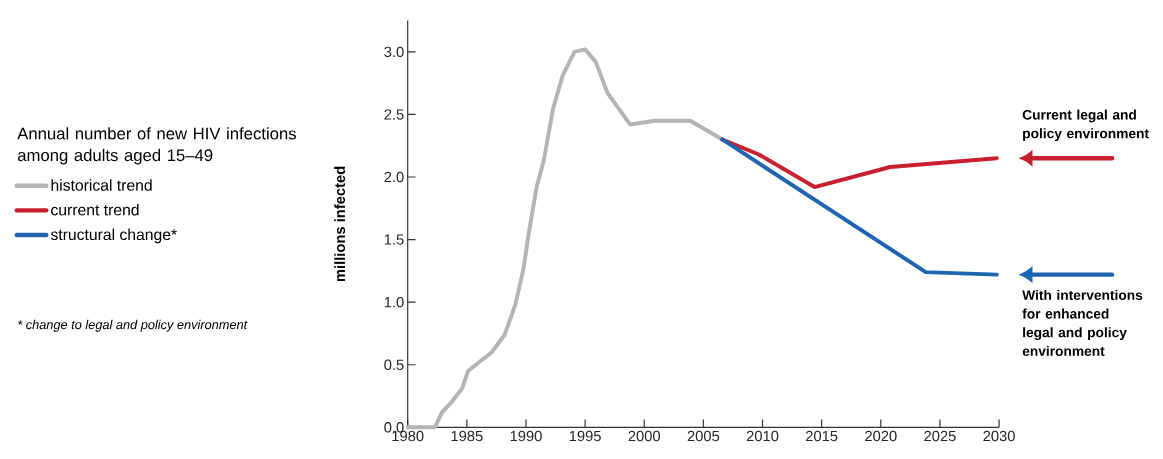 Image resolution: width=1163 pixels, height=459 pixels. Describe the element at coordinates (644, 436) in the screenshot. I see `x-tick-label: 2000` at that location.